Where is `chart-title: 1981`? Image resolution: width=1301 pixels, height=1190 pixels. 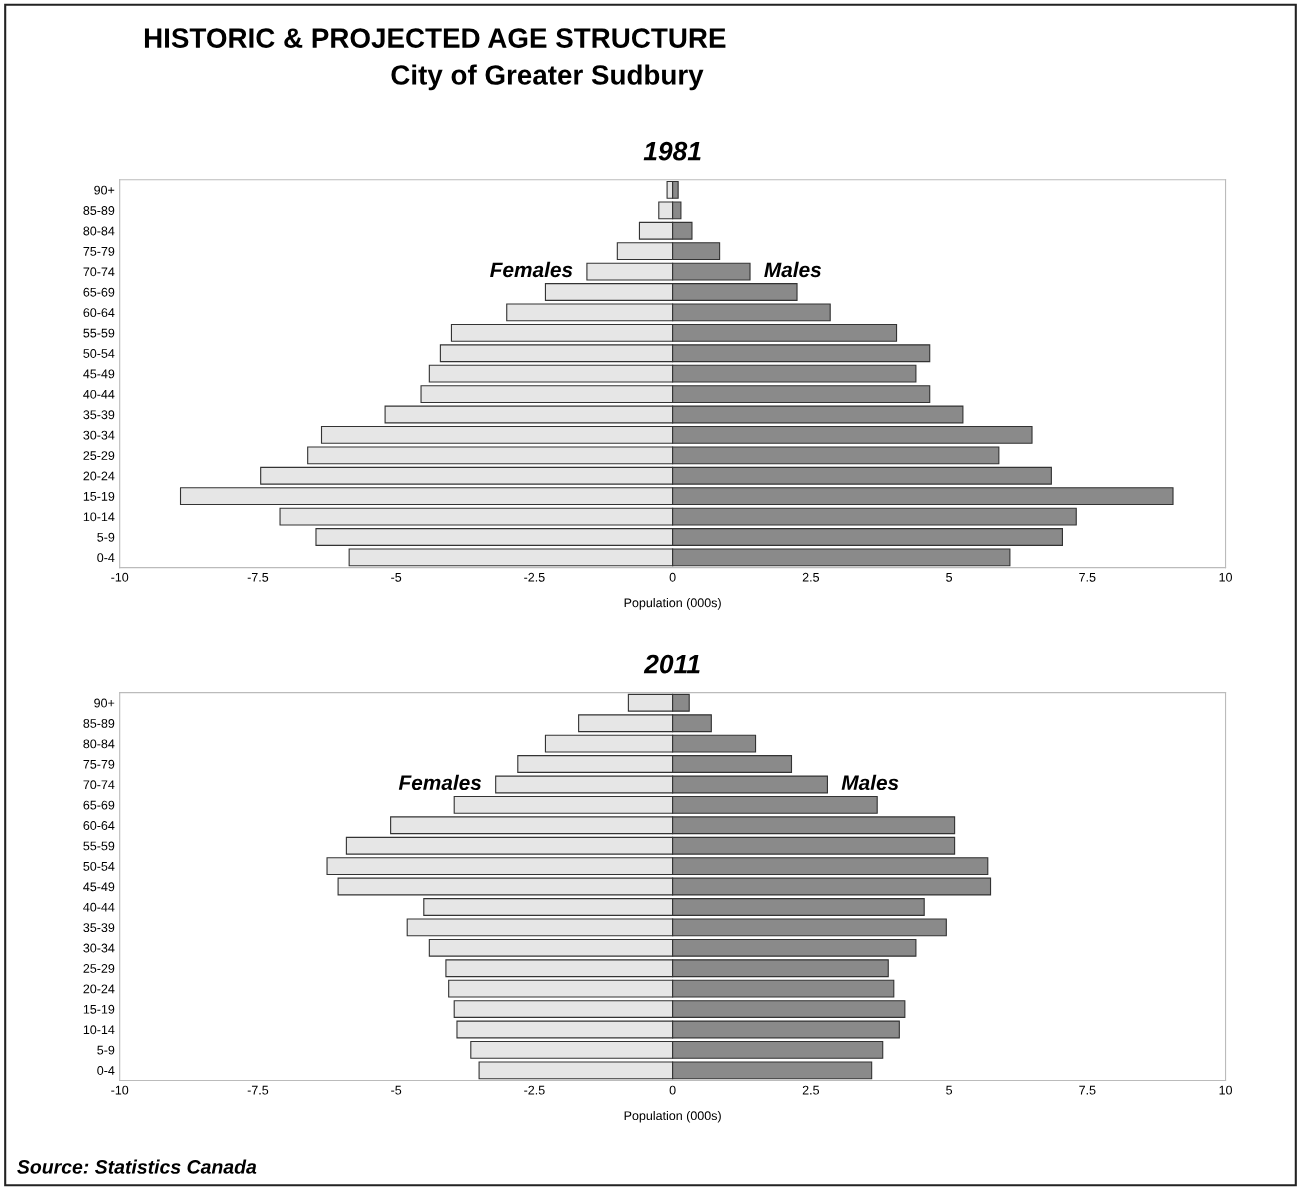 chart-title: 1981 is located at coordinates (672, 151).